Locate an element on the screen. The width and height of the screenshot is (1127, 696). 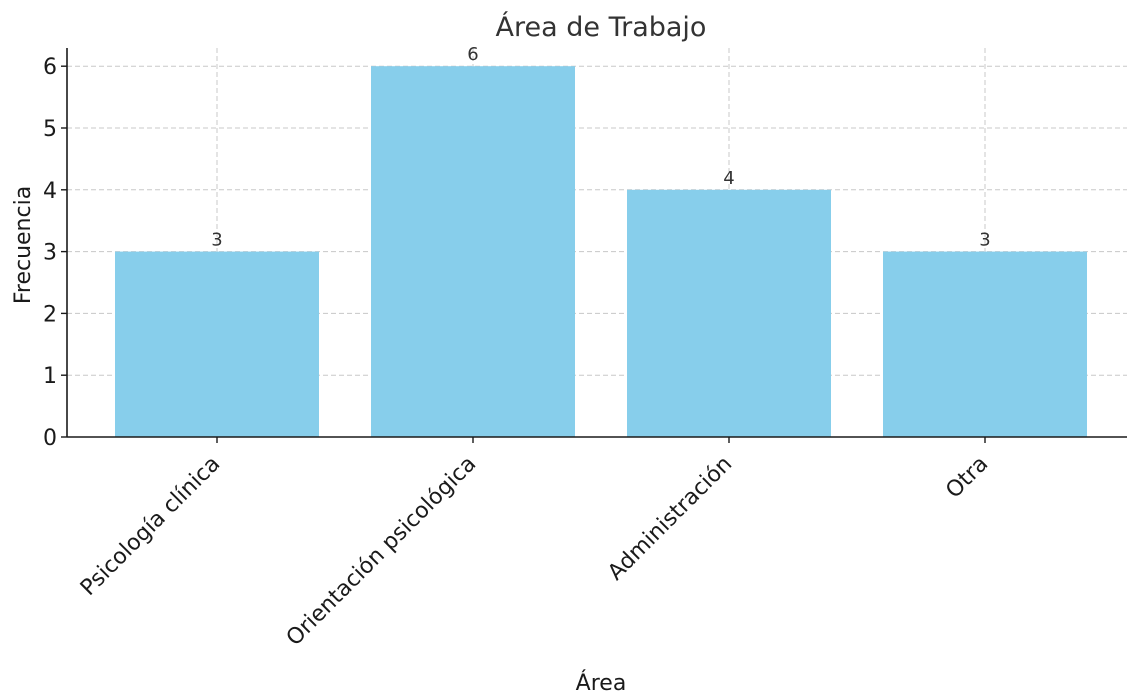
y-axis-label: Frecuencia is located at coordinates (23, 245).